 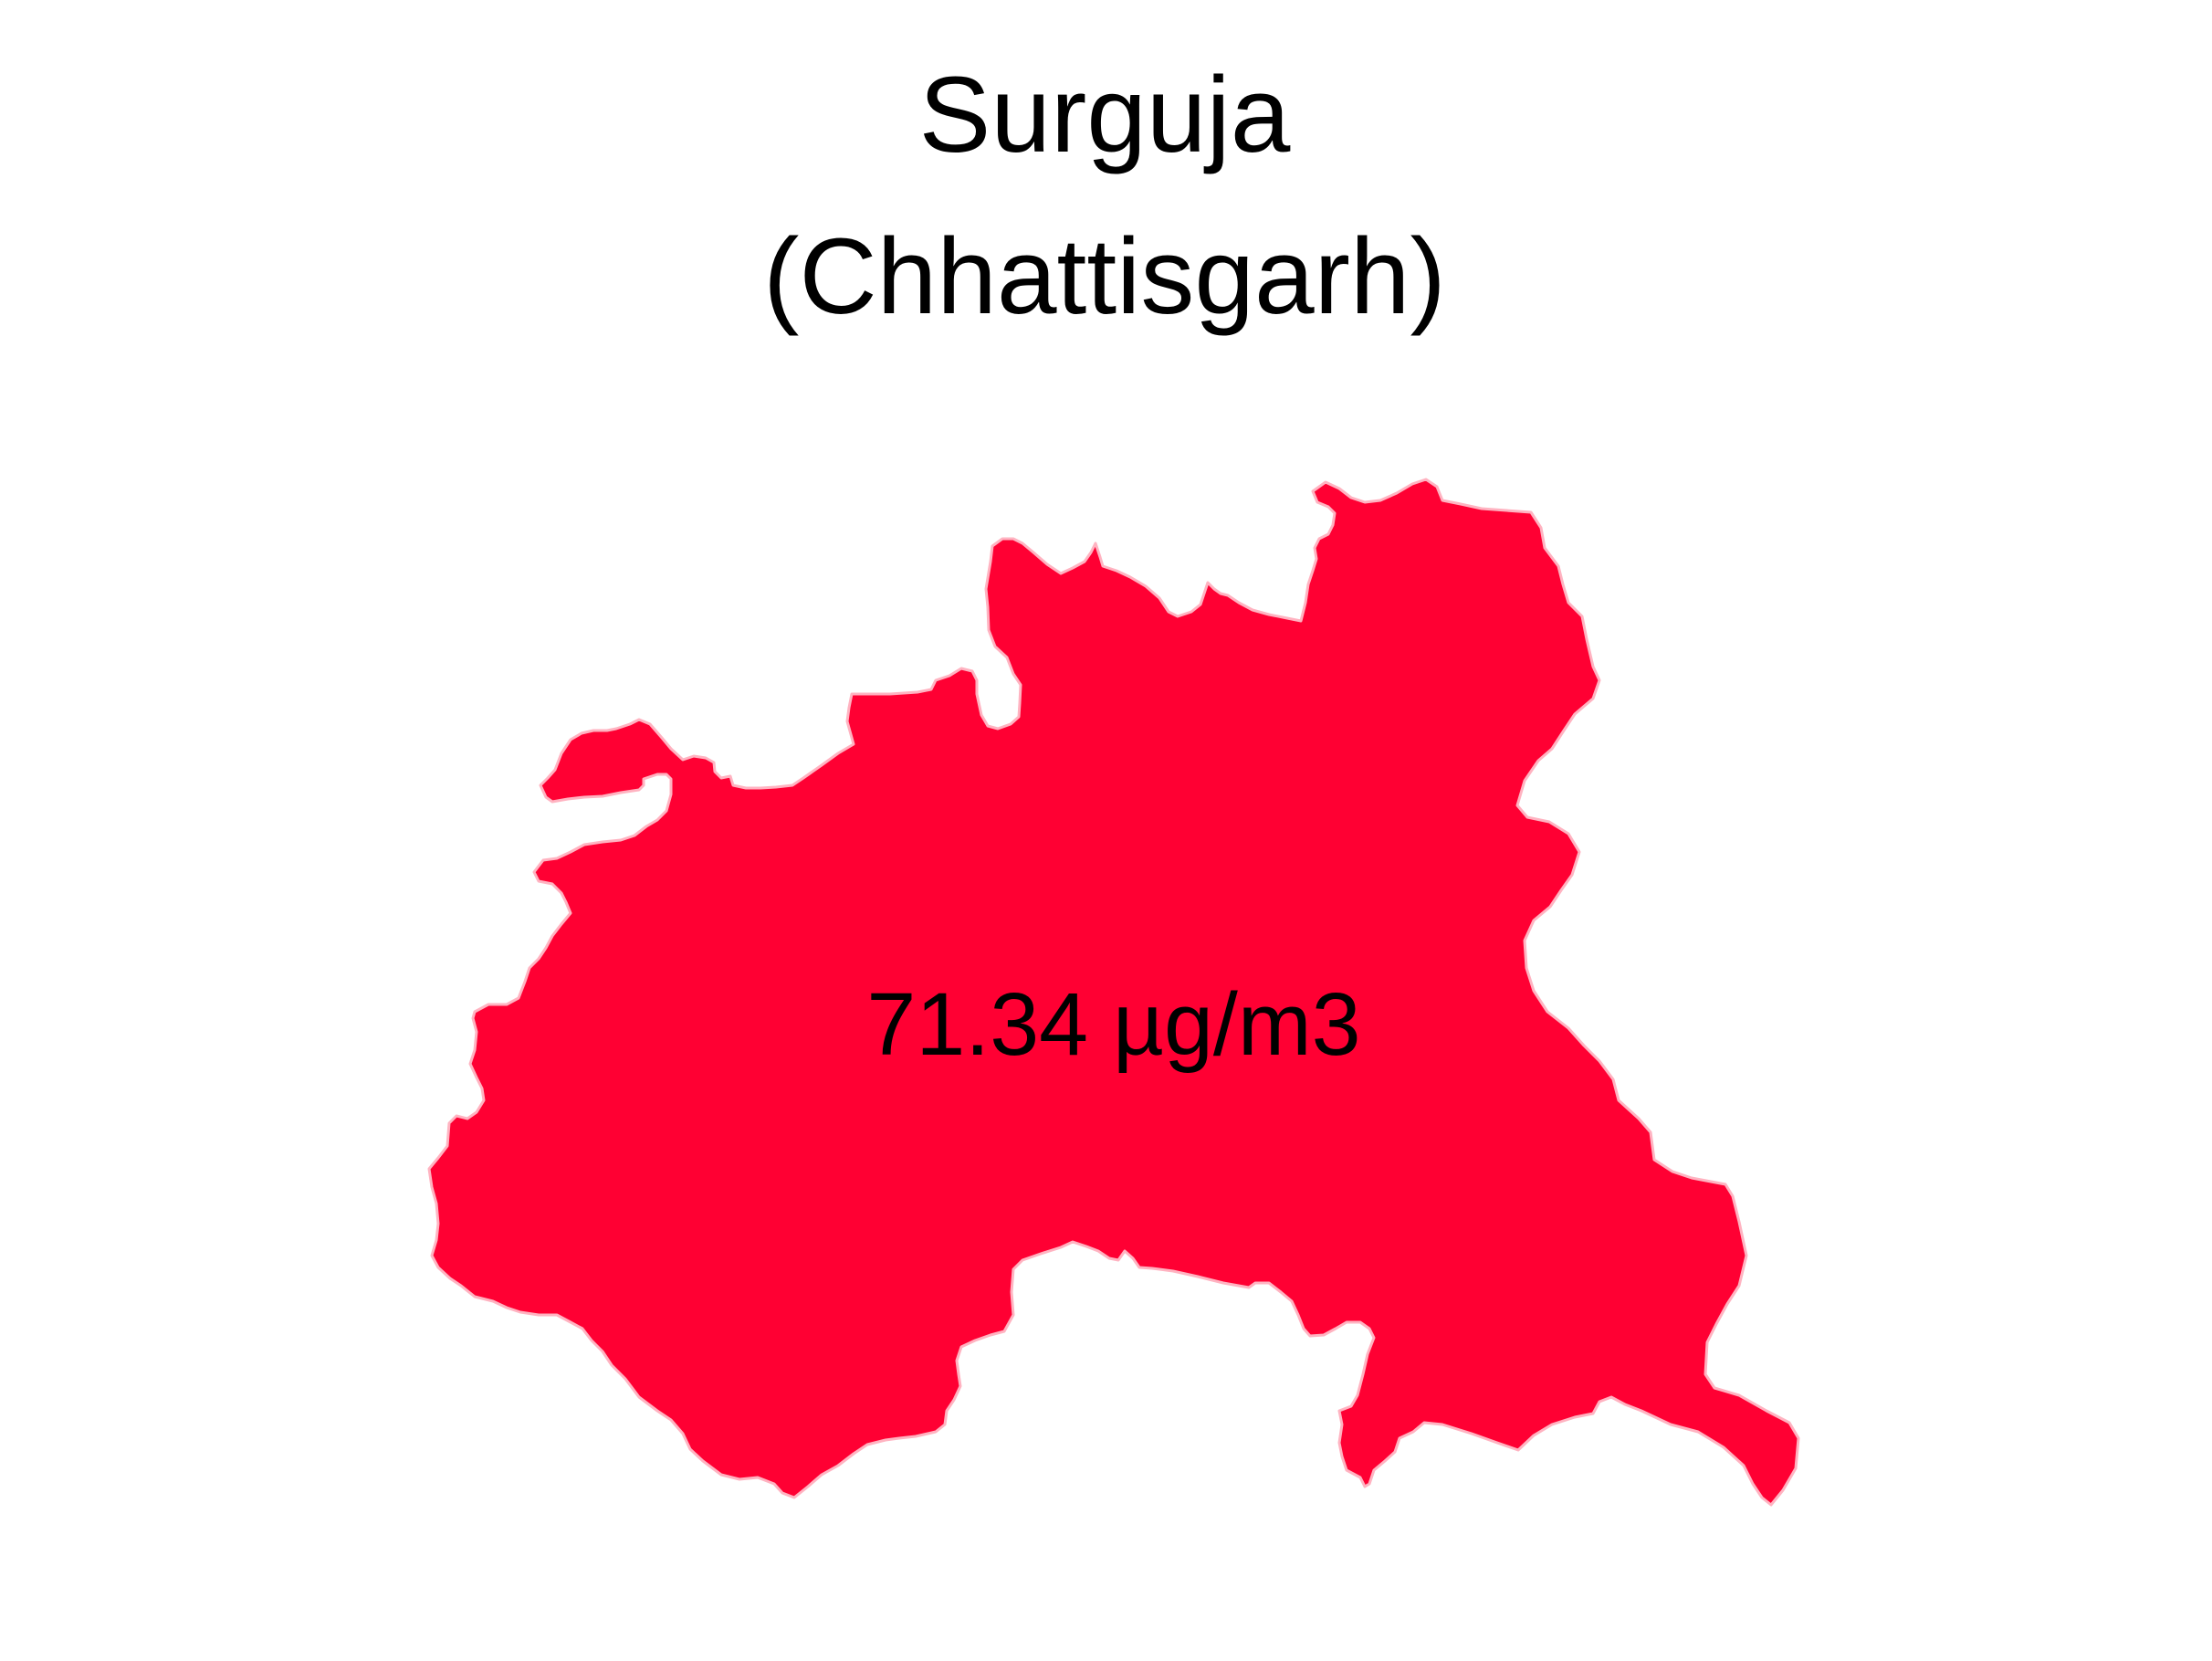 What do you see at coordinates (1105, 115) in the screenshot?
I see `map-title-district: Surguja` at bounding box center [1105, 115].